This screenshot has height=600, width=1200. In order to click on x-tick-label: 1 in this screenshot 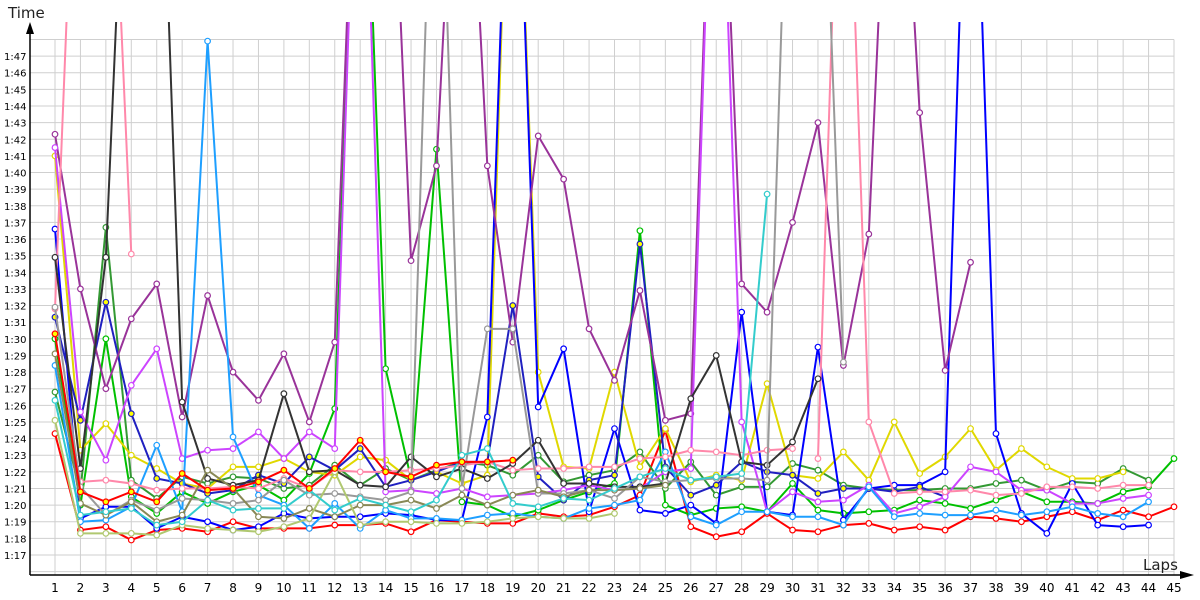, I will do `click(55, 588)`.